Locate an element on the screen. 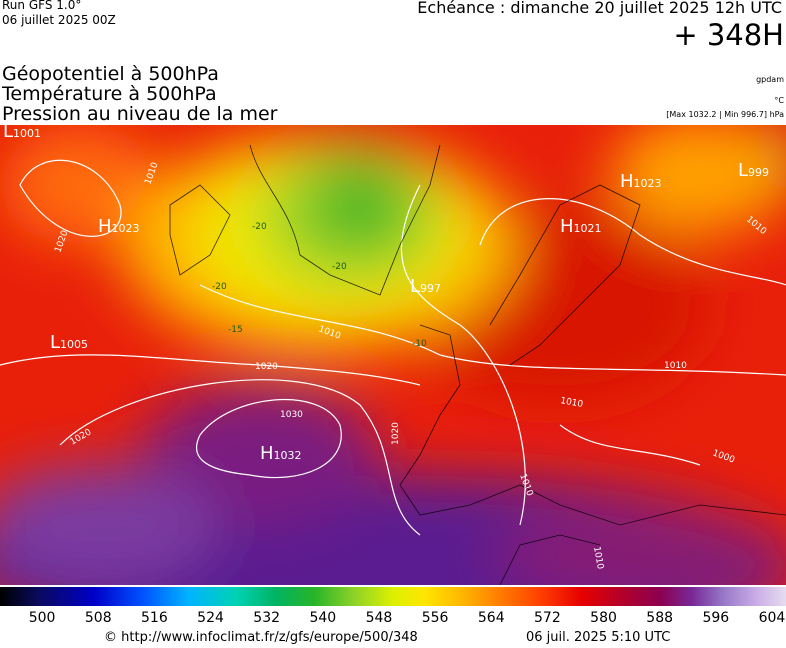 The image size is (786, 648). generated-date: 06 juil. 2025 5:10 UTC is located at coordinates (598, 637).